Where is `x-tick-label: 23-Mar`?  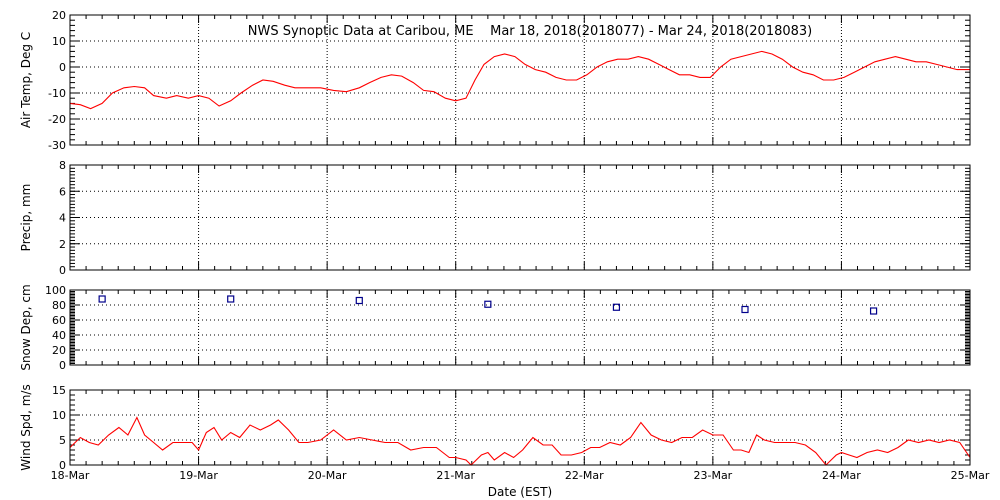 x-tick-label: 23-Mar is located at coordinates (712, 475).